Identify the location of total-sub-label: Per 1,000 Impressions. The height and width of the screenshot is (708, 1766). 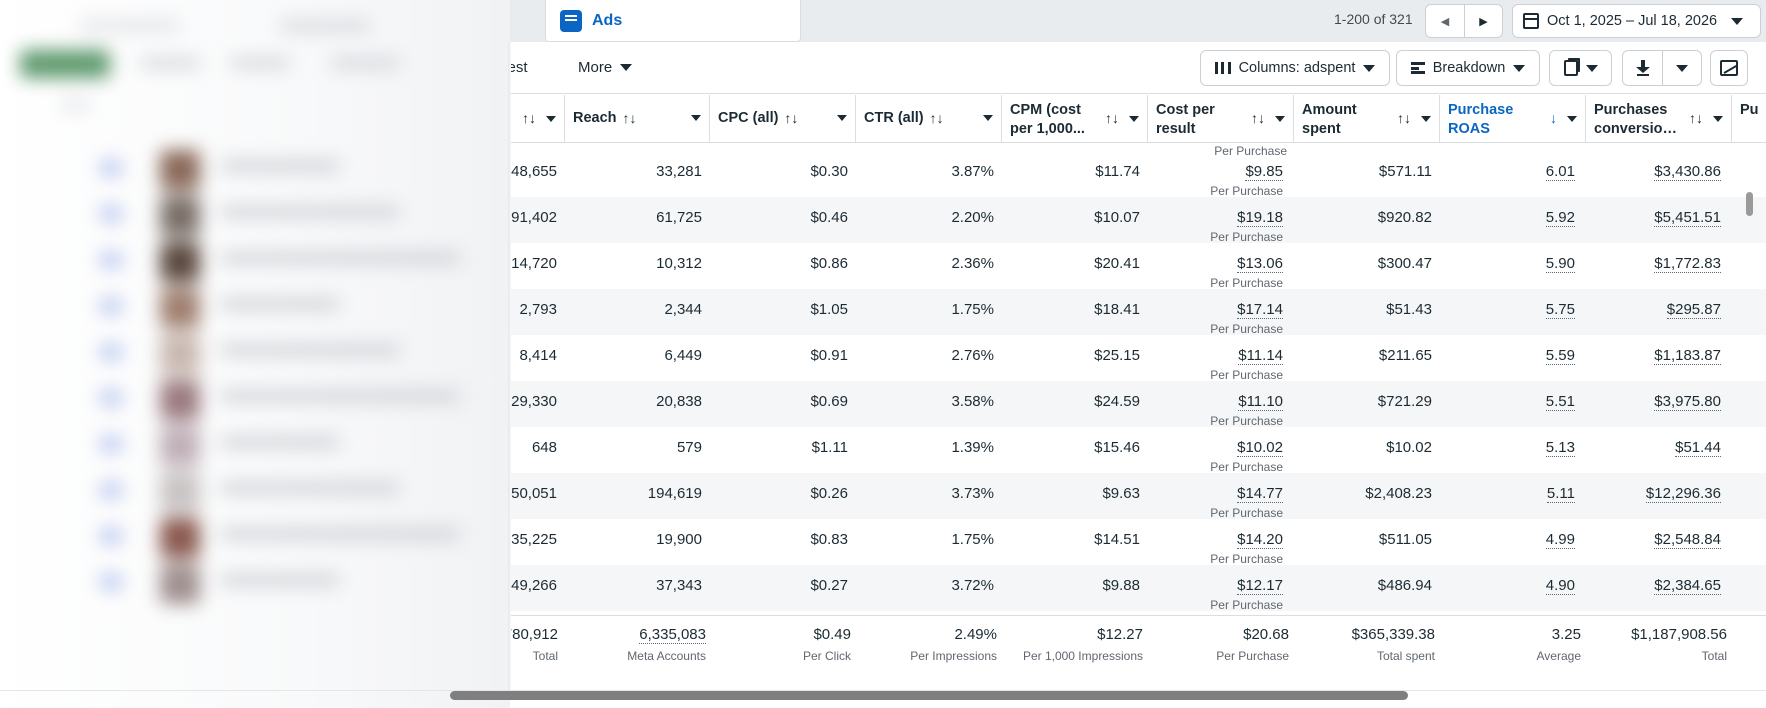
(1082, 656).